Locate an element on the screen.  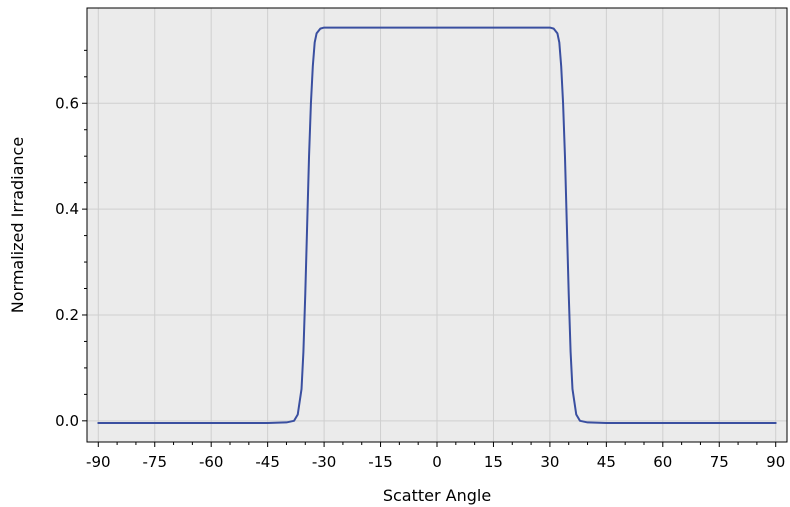
x-tick-label: -60 is located at coordinates (211, 462).